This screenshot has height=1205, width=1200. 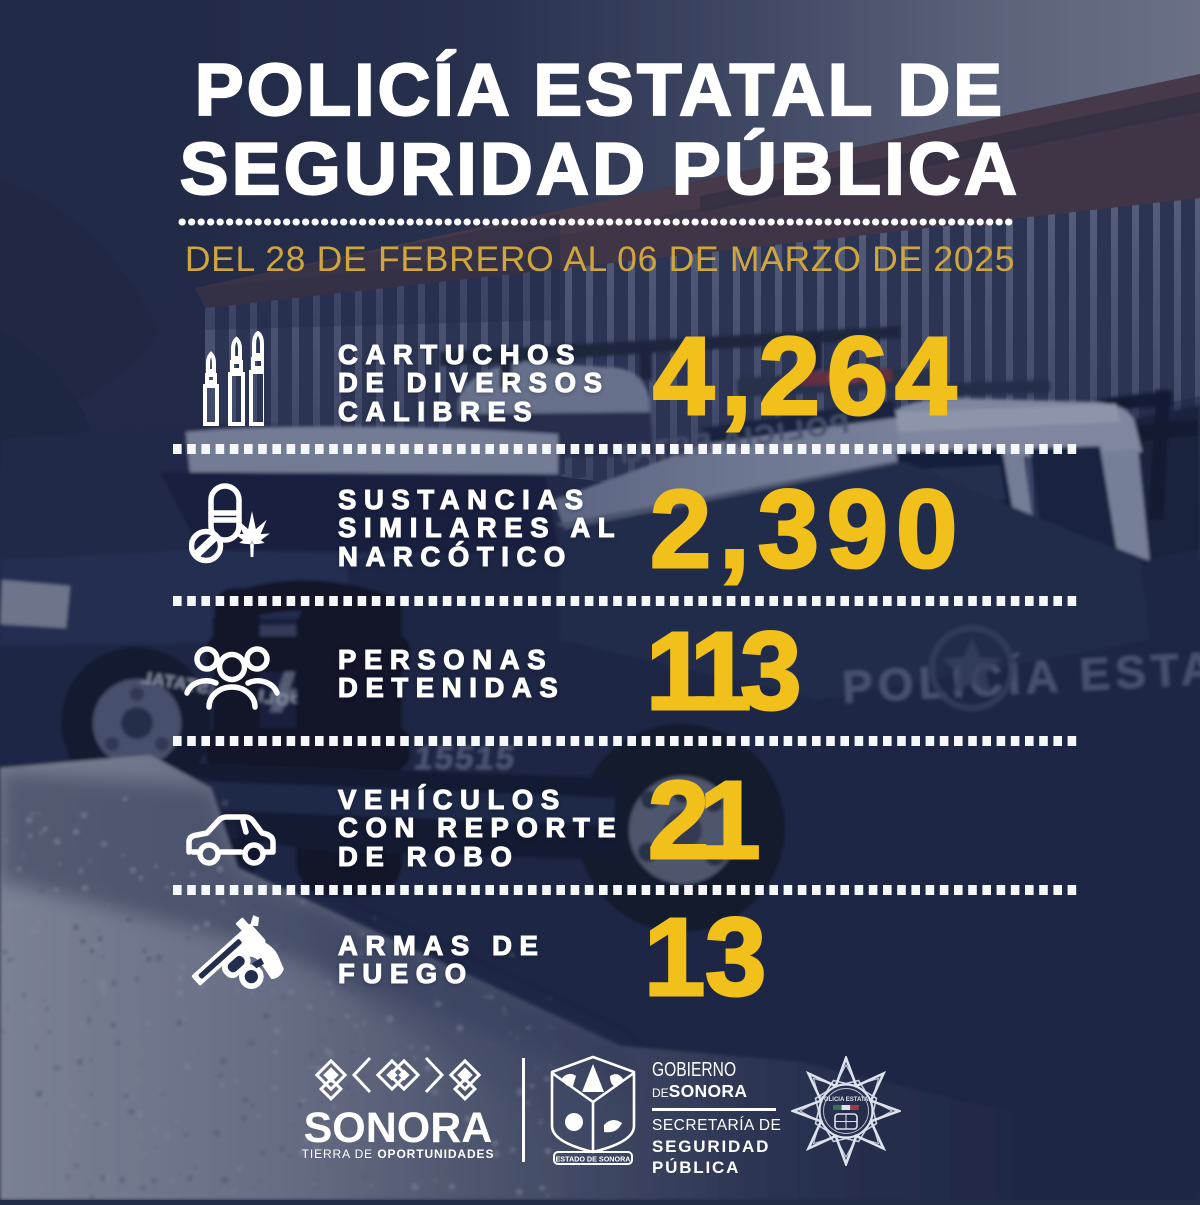 What do you see at coordinates (846, 1100) in the screenshot?
I see `svg-text: POLICIA ESTATAL` at bounding box center [846, 1100].